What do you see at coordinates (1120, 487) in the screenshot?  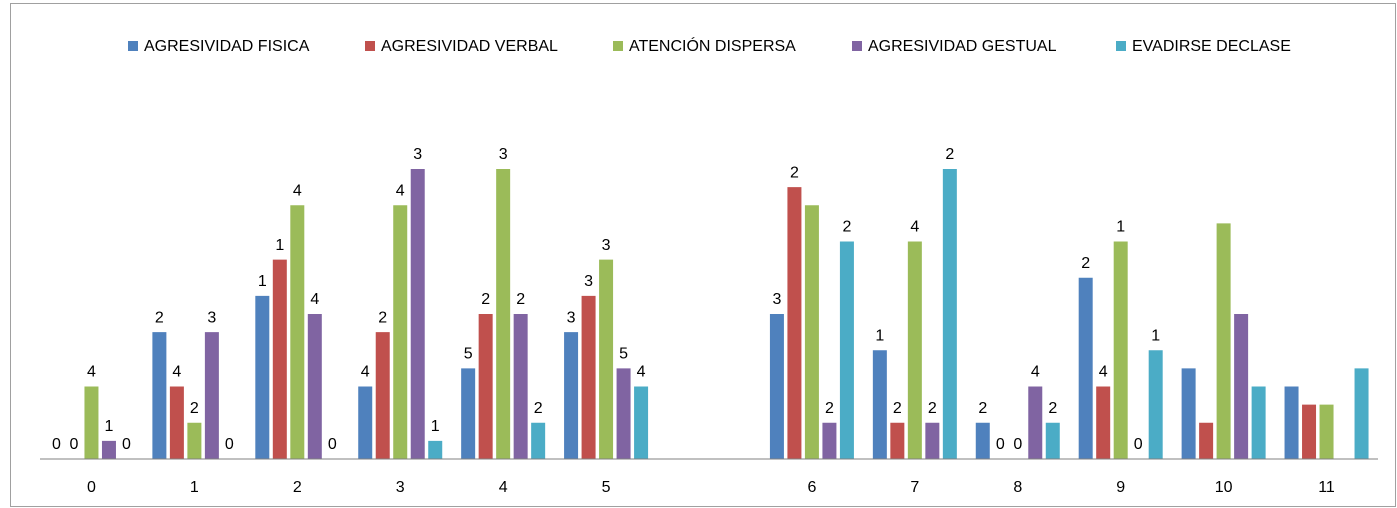 I see `x-tick-label: 9` at bounding box center [1120, 487].